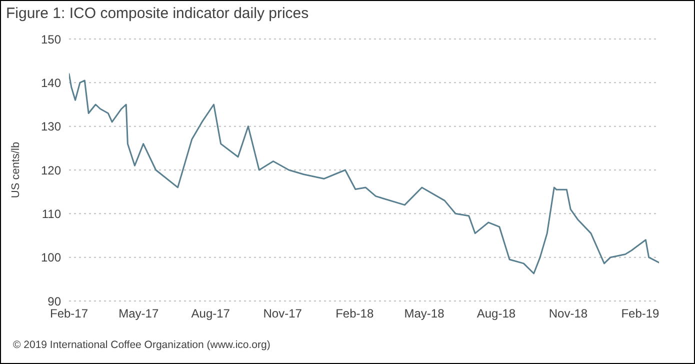 The image size is (695, 364). Describe the element at coordinates (138, 313) in the screenshot. I see `x-tick-label: May-17` at that location.